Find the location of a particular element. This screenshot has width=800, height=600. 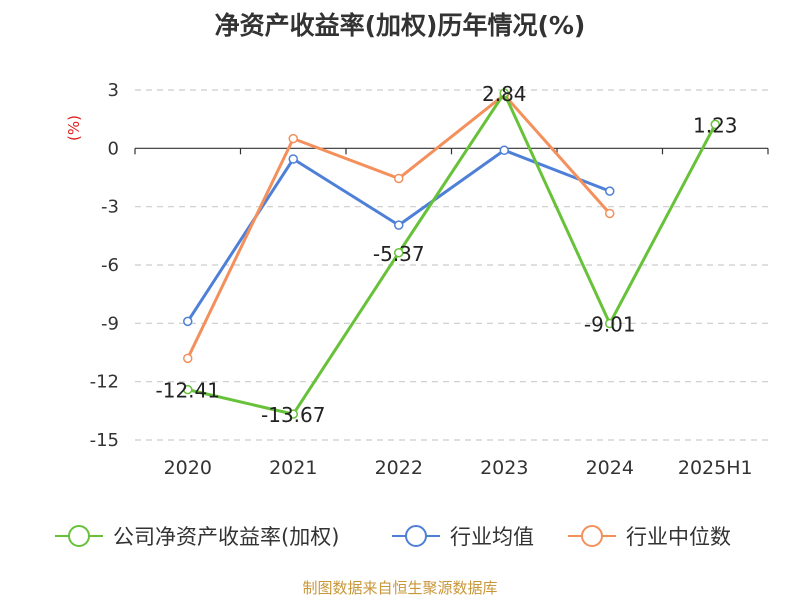

y-axis-label: (%) is located at coordinates (74, 128).